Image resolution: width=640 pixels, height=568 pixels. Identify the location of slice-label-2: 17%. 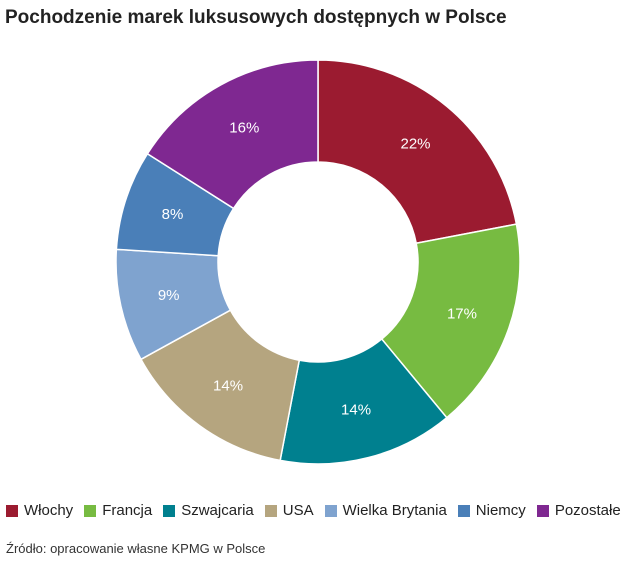
(462, 313).